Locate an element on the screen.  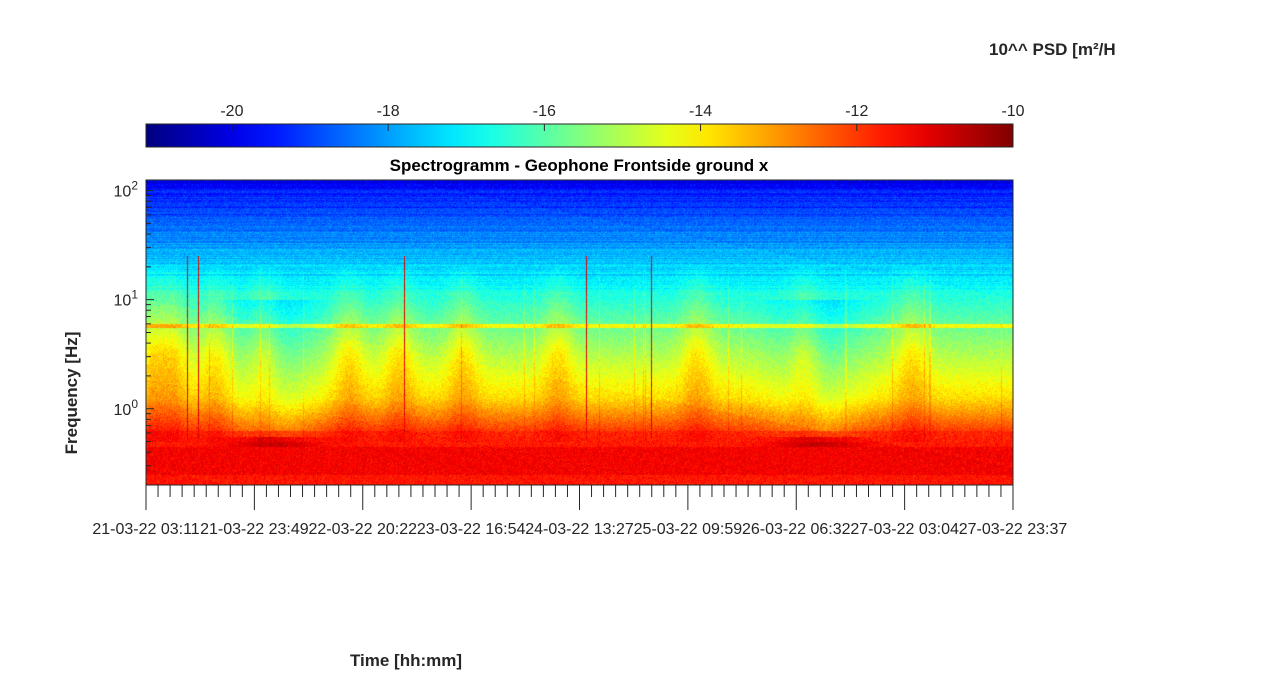
y-tick-label: 10¹ is located at coordinates (126, 299).